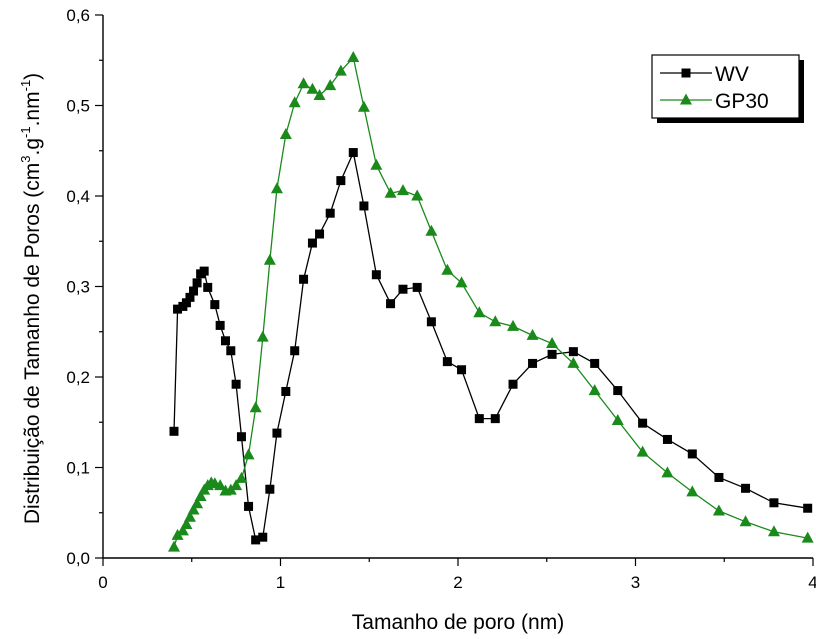 This screenshot has width=816, height=639. Describe the element at coordinates (714, 101) in the screenshot. I see `legend-item-gp30: GP30` at that location.